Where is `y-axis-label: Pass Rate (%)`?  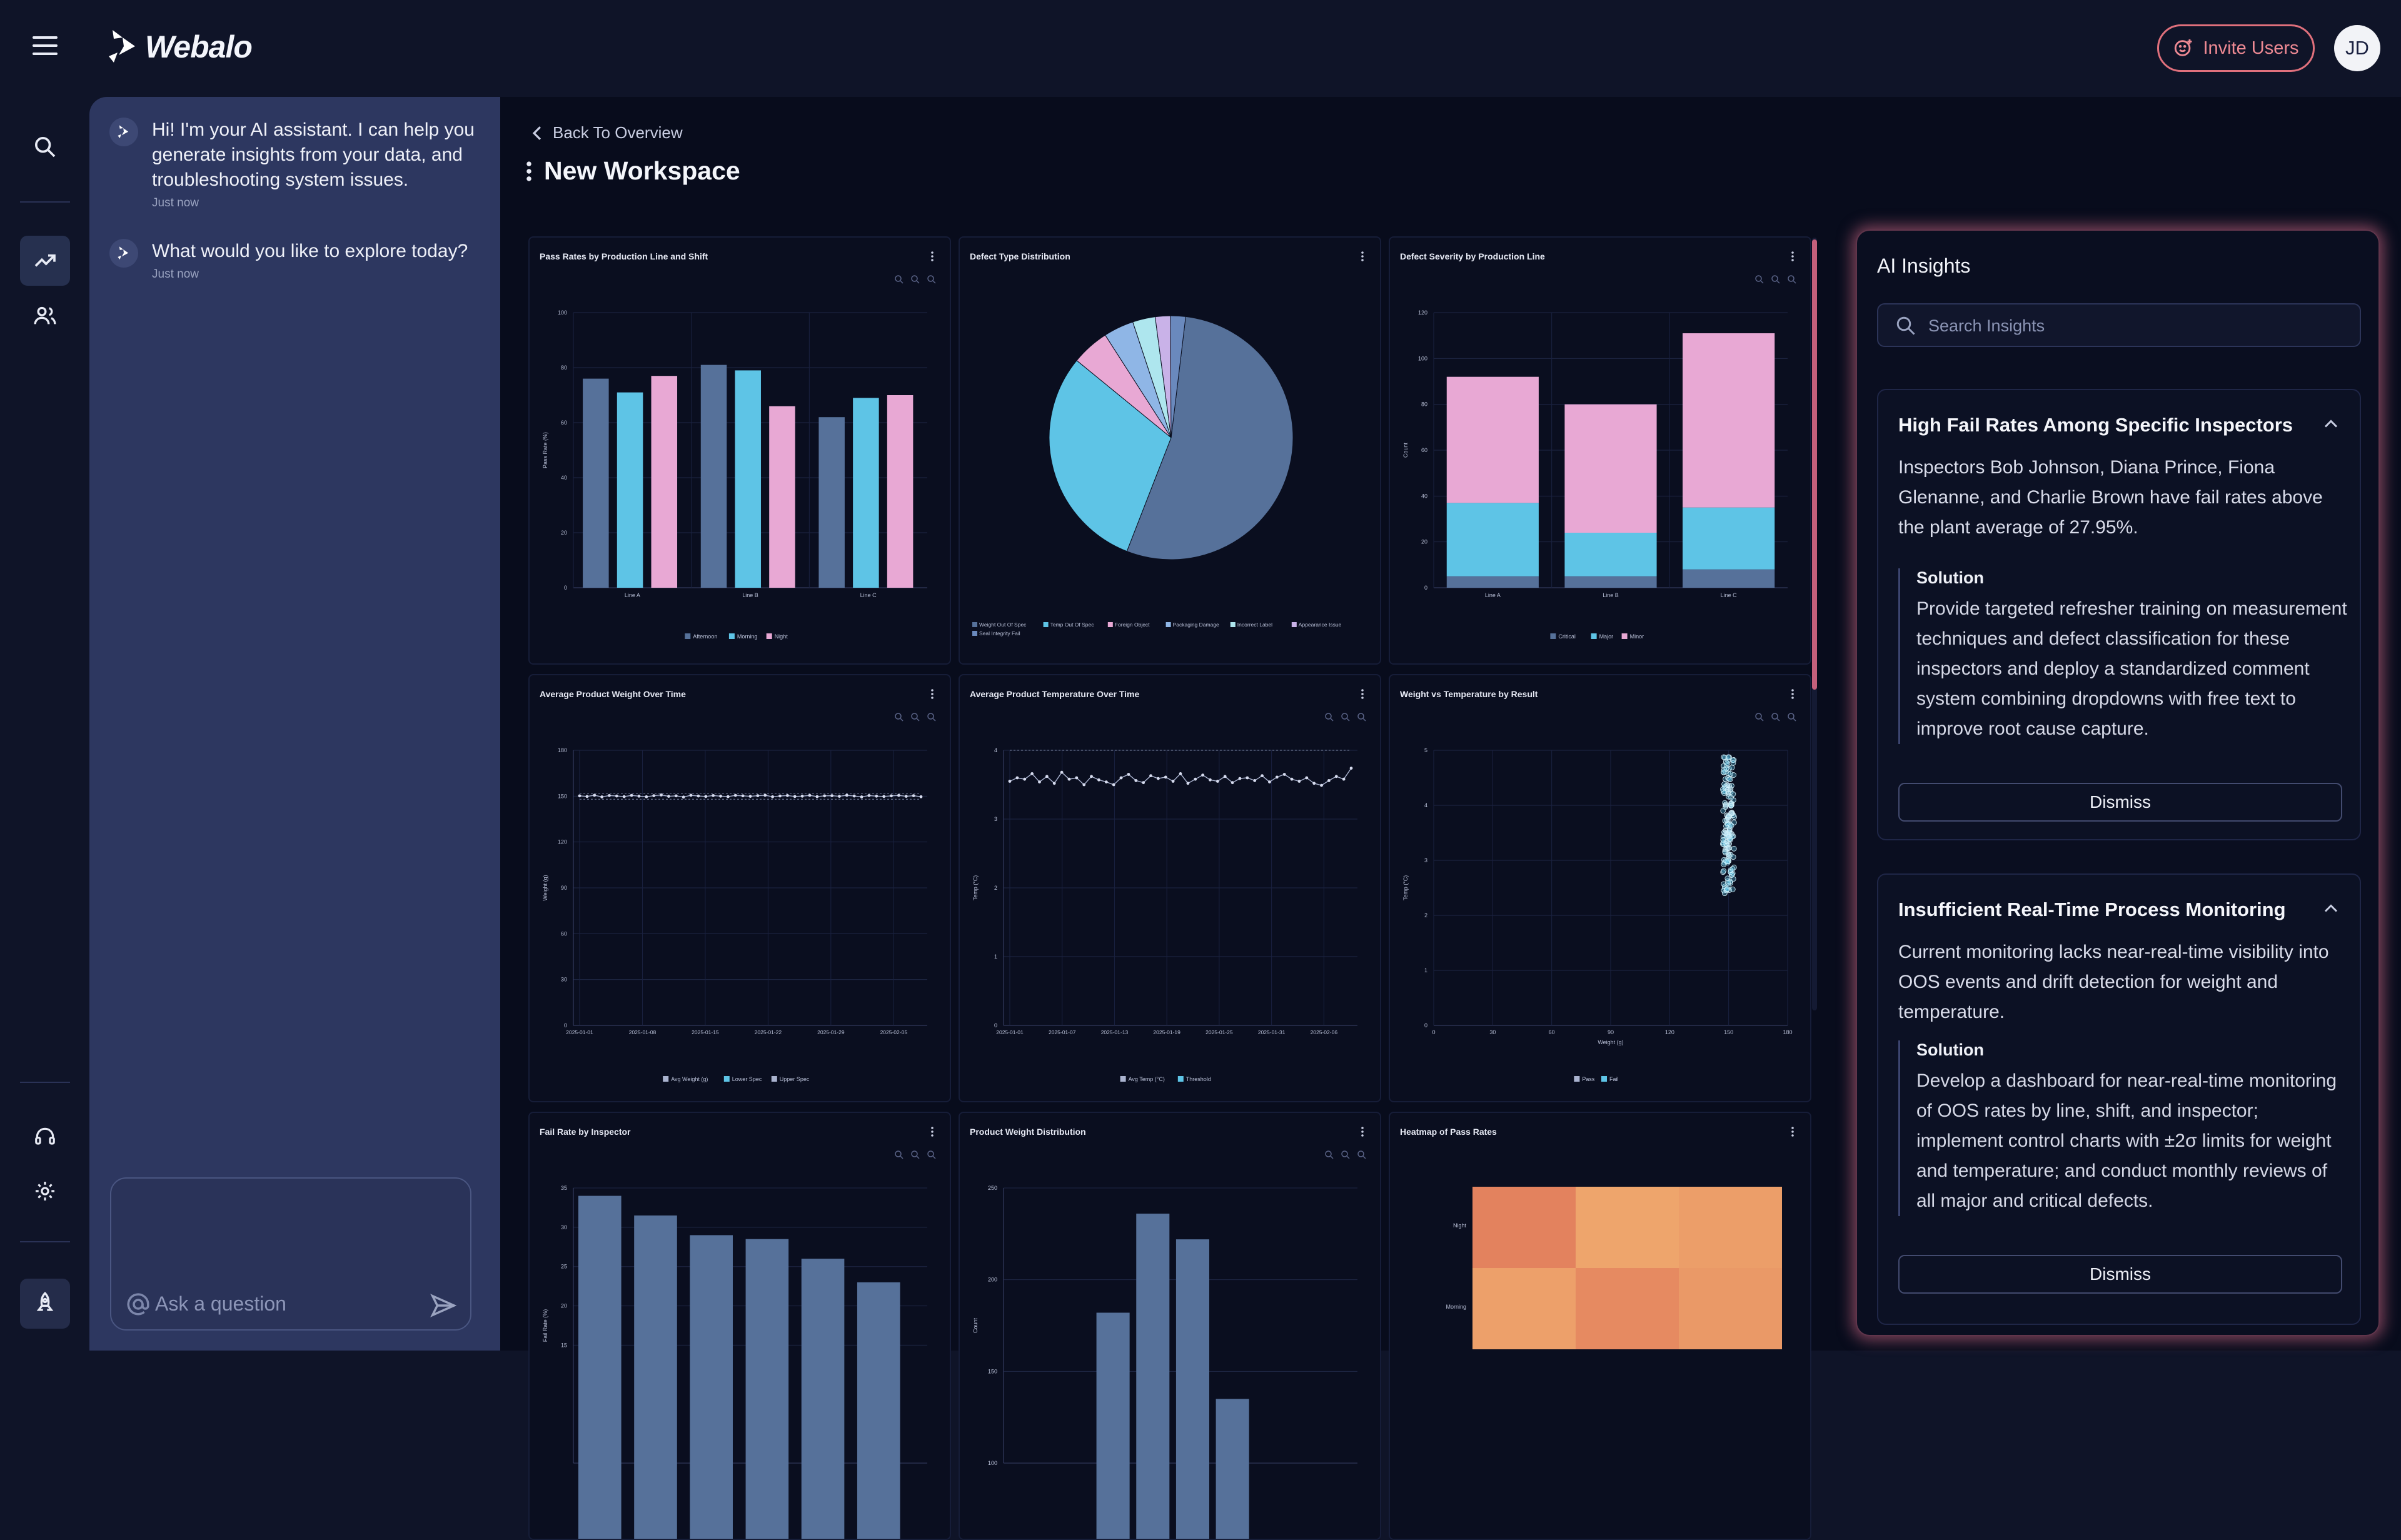 y-axis-label: Pass Rate (%) is located at coordinates (545, 450).